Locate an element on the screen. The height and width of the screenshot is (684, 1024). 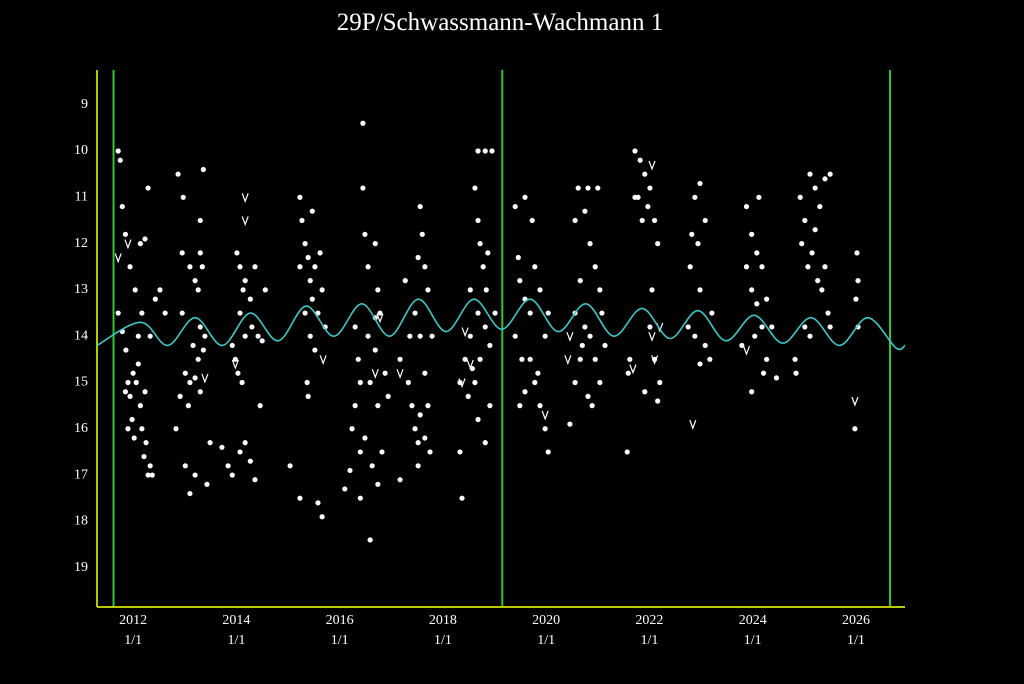
y-tick-label: 10 is located at coordinates (81, 150).